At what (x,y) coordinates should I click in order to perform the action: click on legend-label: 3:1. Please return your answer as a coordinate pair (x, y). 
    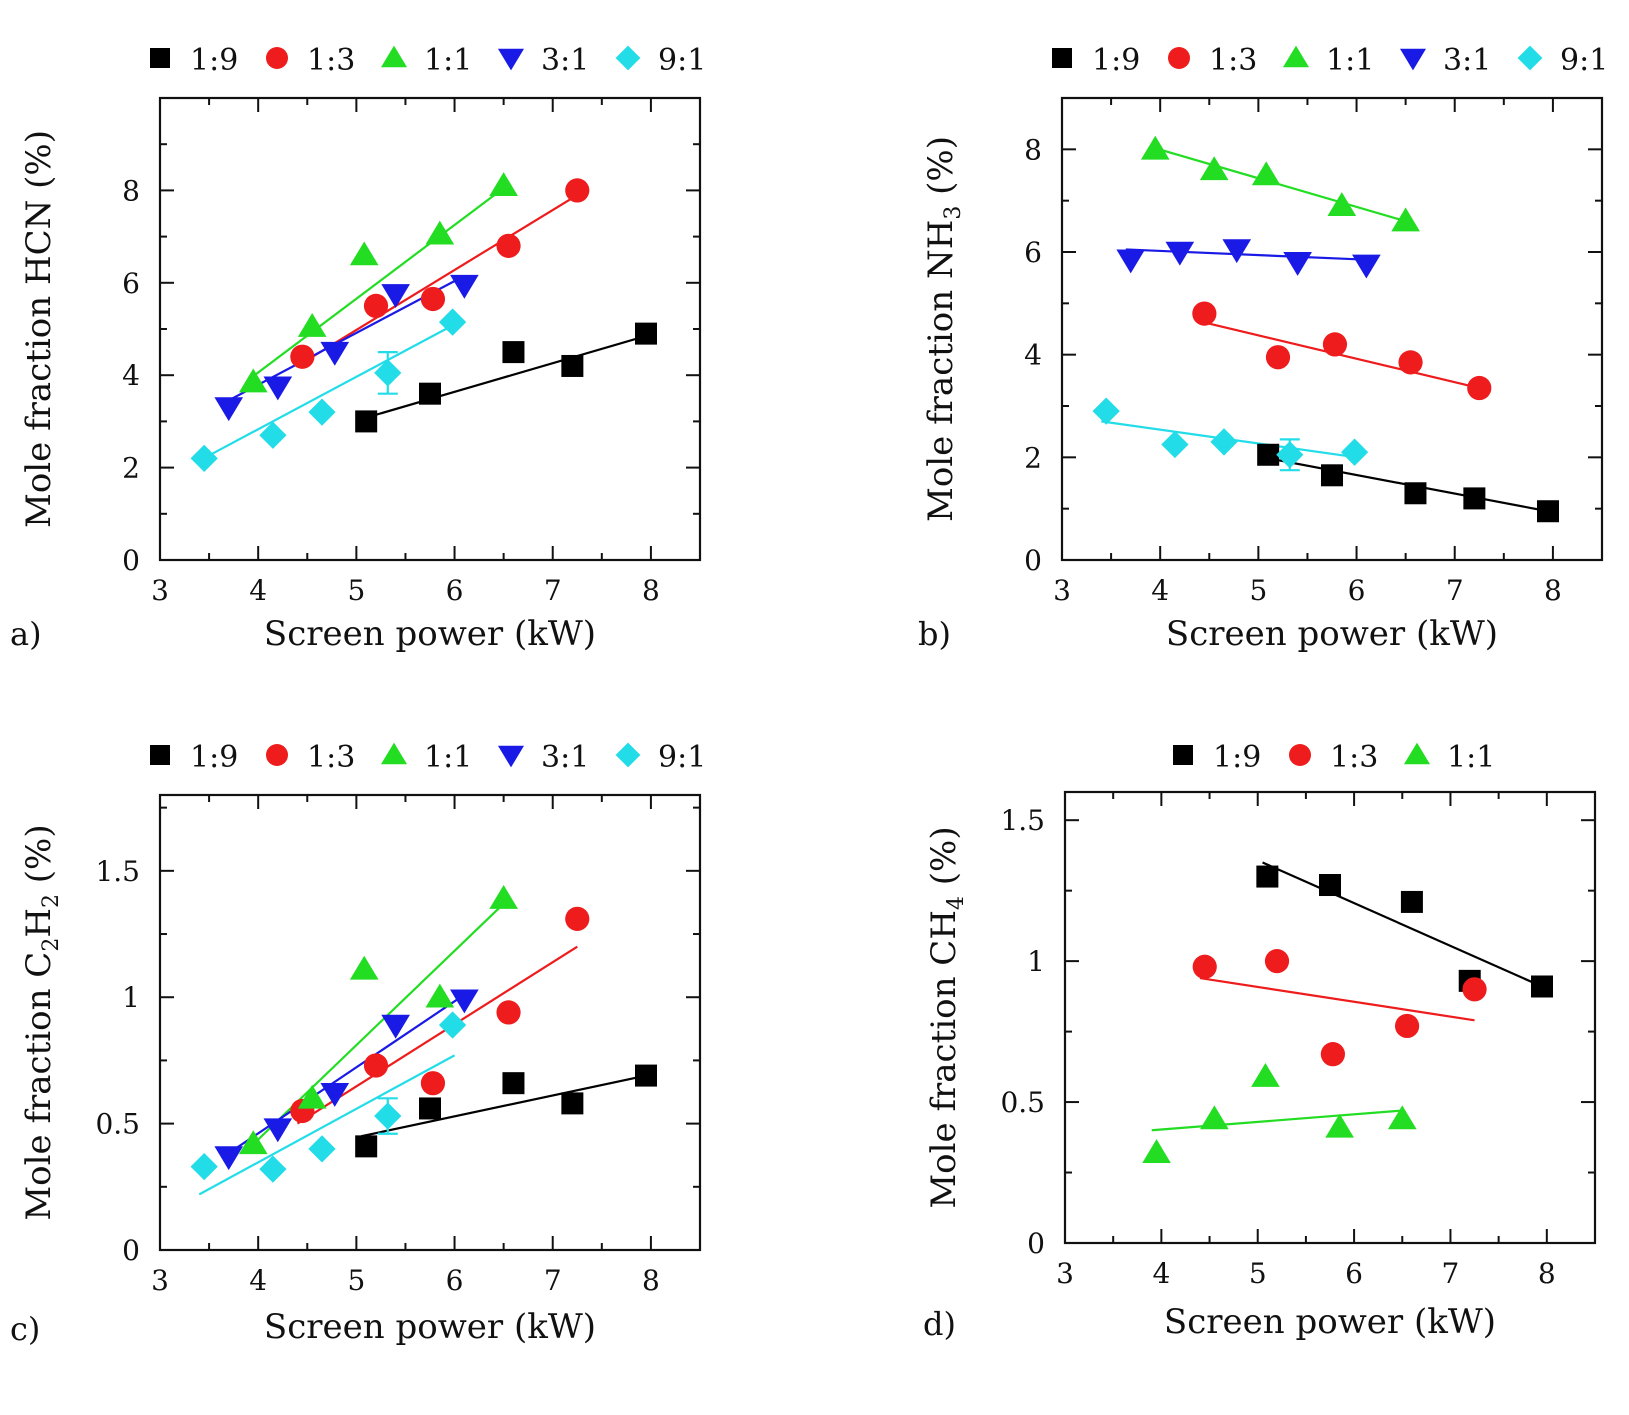
    Looking at the image, I should click on (1467, 60).